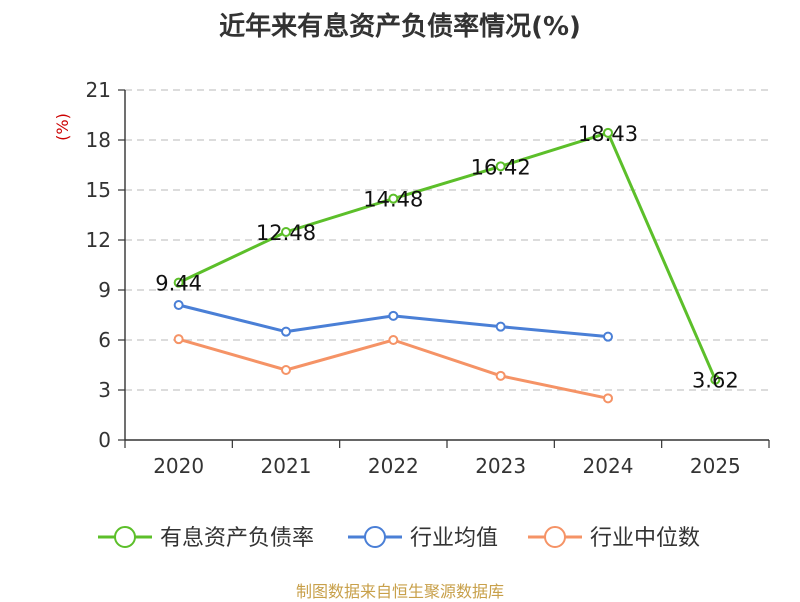 This screenshot has height=602, width=800. I want to click on source-note: 制图数据来自恒生聚源数据库, so click(399, 591).